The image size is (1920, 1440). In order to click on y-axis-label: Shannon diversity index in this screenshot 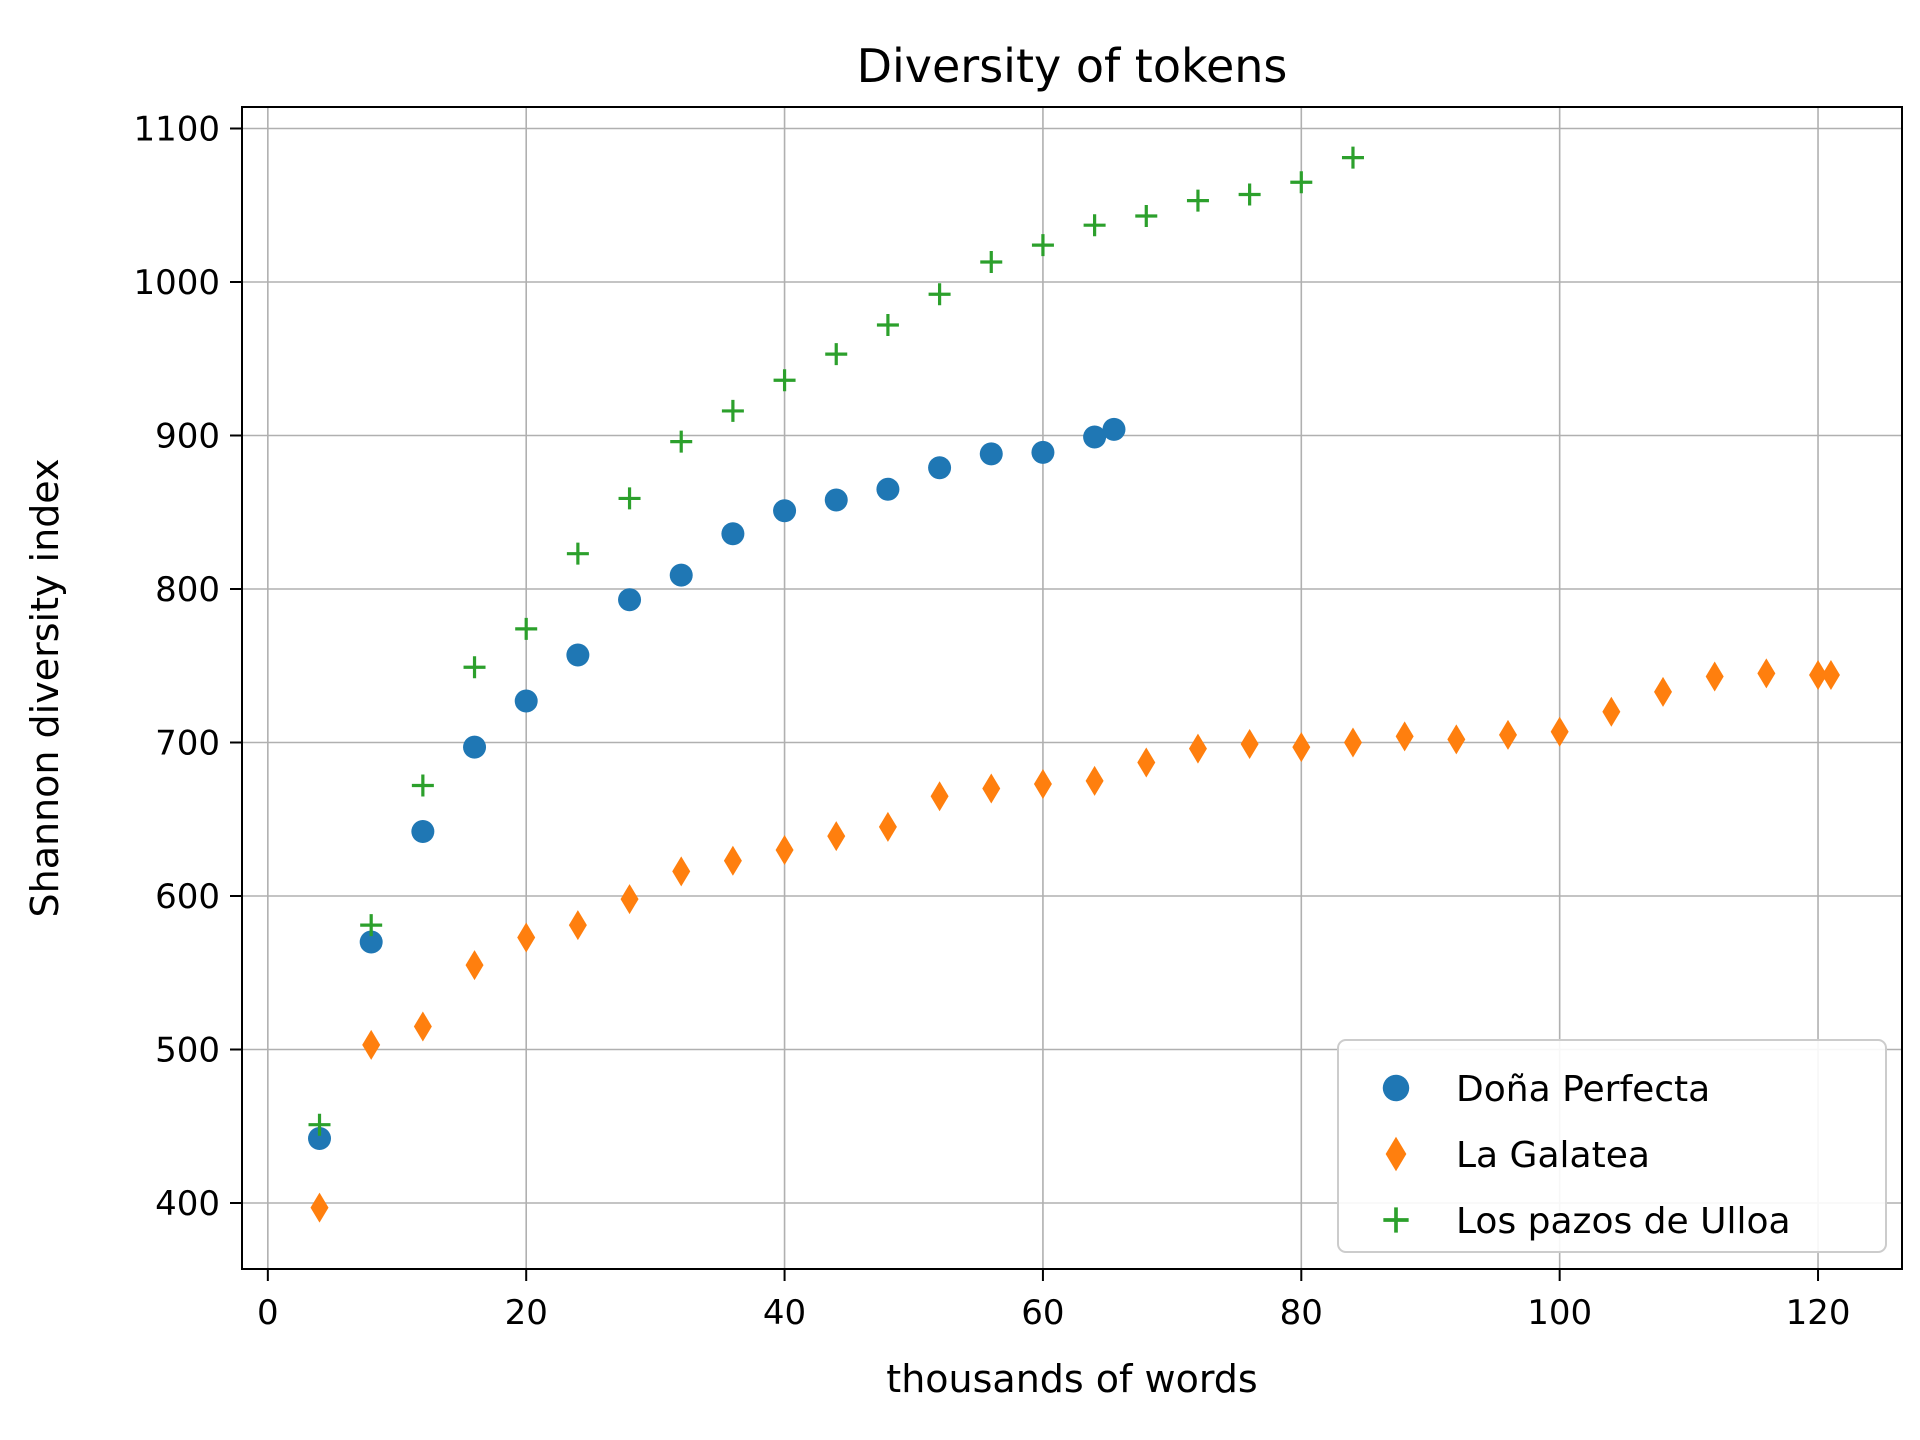, I will do `click(45, 687)`.